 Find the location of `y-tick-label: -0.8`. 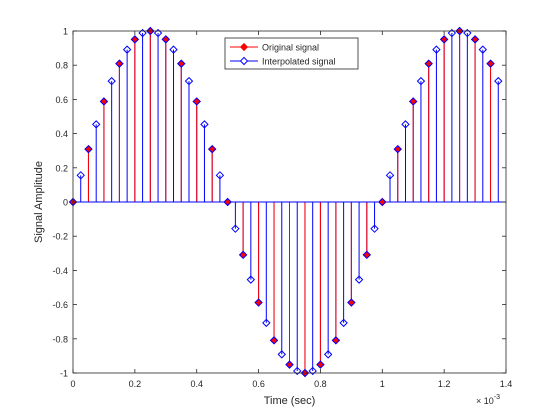

y-tick-label: -0.8 is located at coordinates (60, 339).